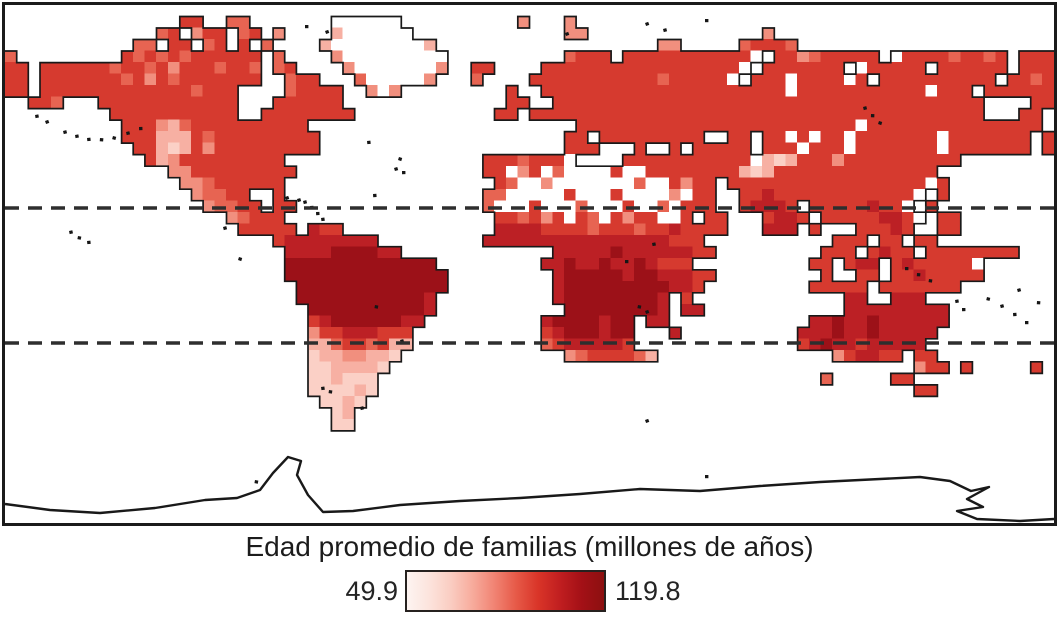  I want to click on legend-colorbar, so click(505, 591).